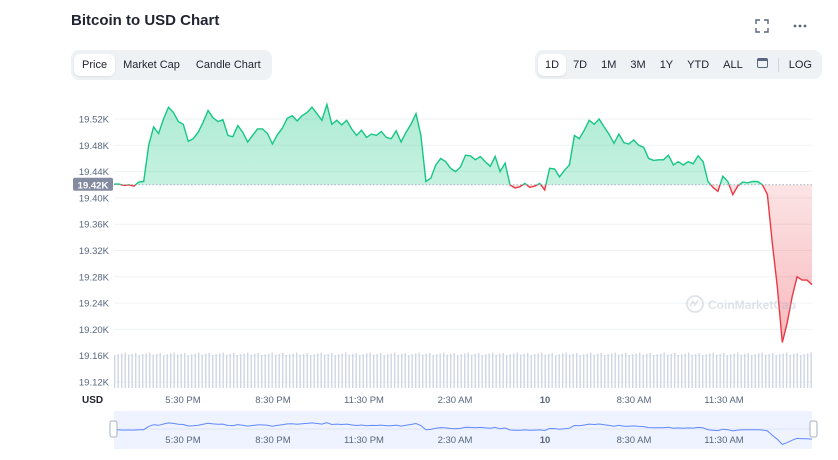 The width and height of the screenshot is (838, 460). Describe the element at coordinates (93, 185) in the screenshot. I see `baseline-label: 19.42K` at that location.